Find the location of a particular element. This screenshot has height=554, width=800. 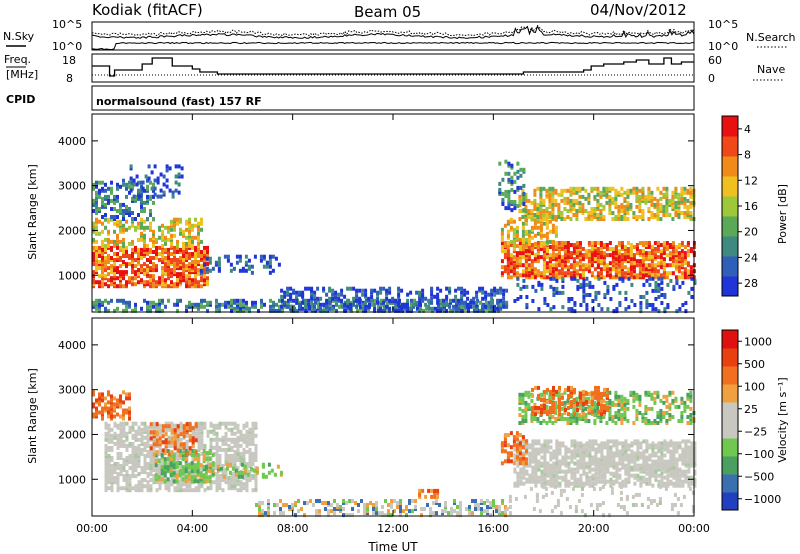

noise-tick-right-bottom: 10^0 is located at coordinates (723, 46).